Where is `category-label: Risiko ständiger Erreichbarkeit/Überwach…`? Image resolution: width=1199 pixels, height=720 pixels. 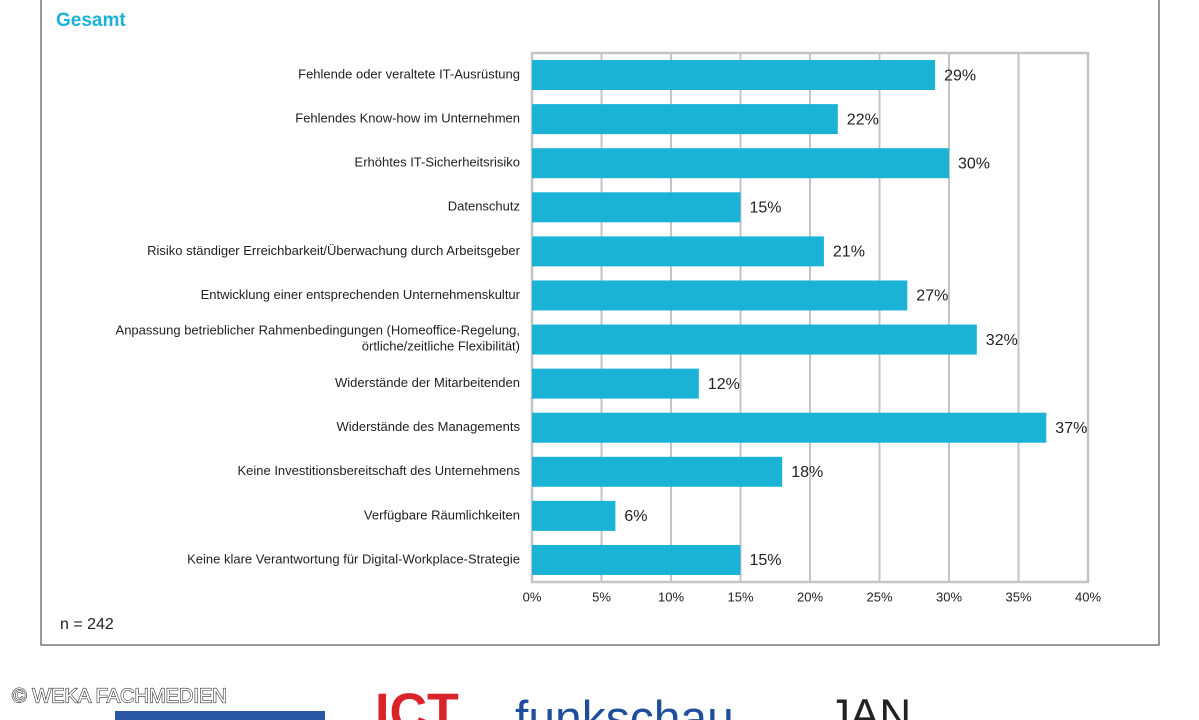
category-label: Risiko ständiger Erreichbarkeit/Überwach… is located at coordinates (334, 250).